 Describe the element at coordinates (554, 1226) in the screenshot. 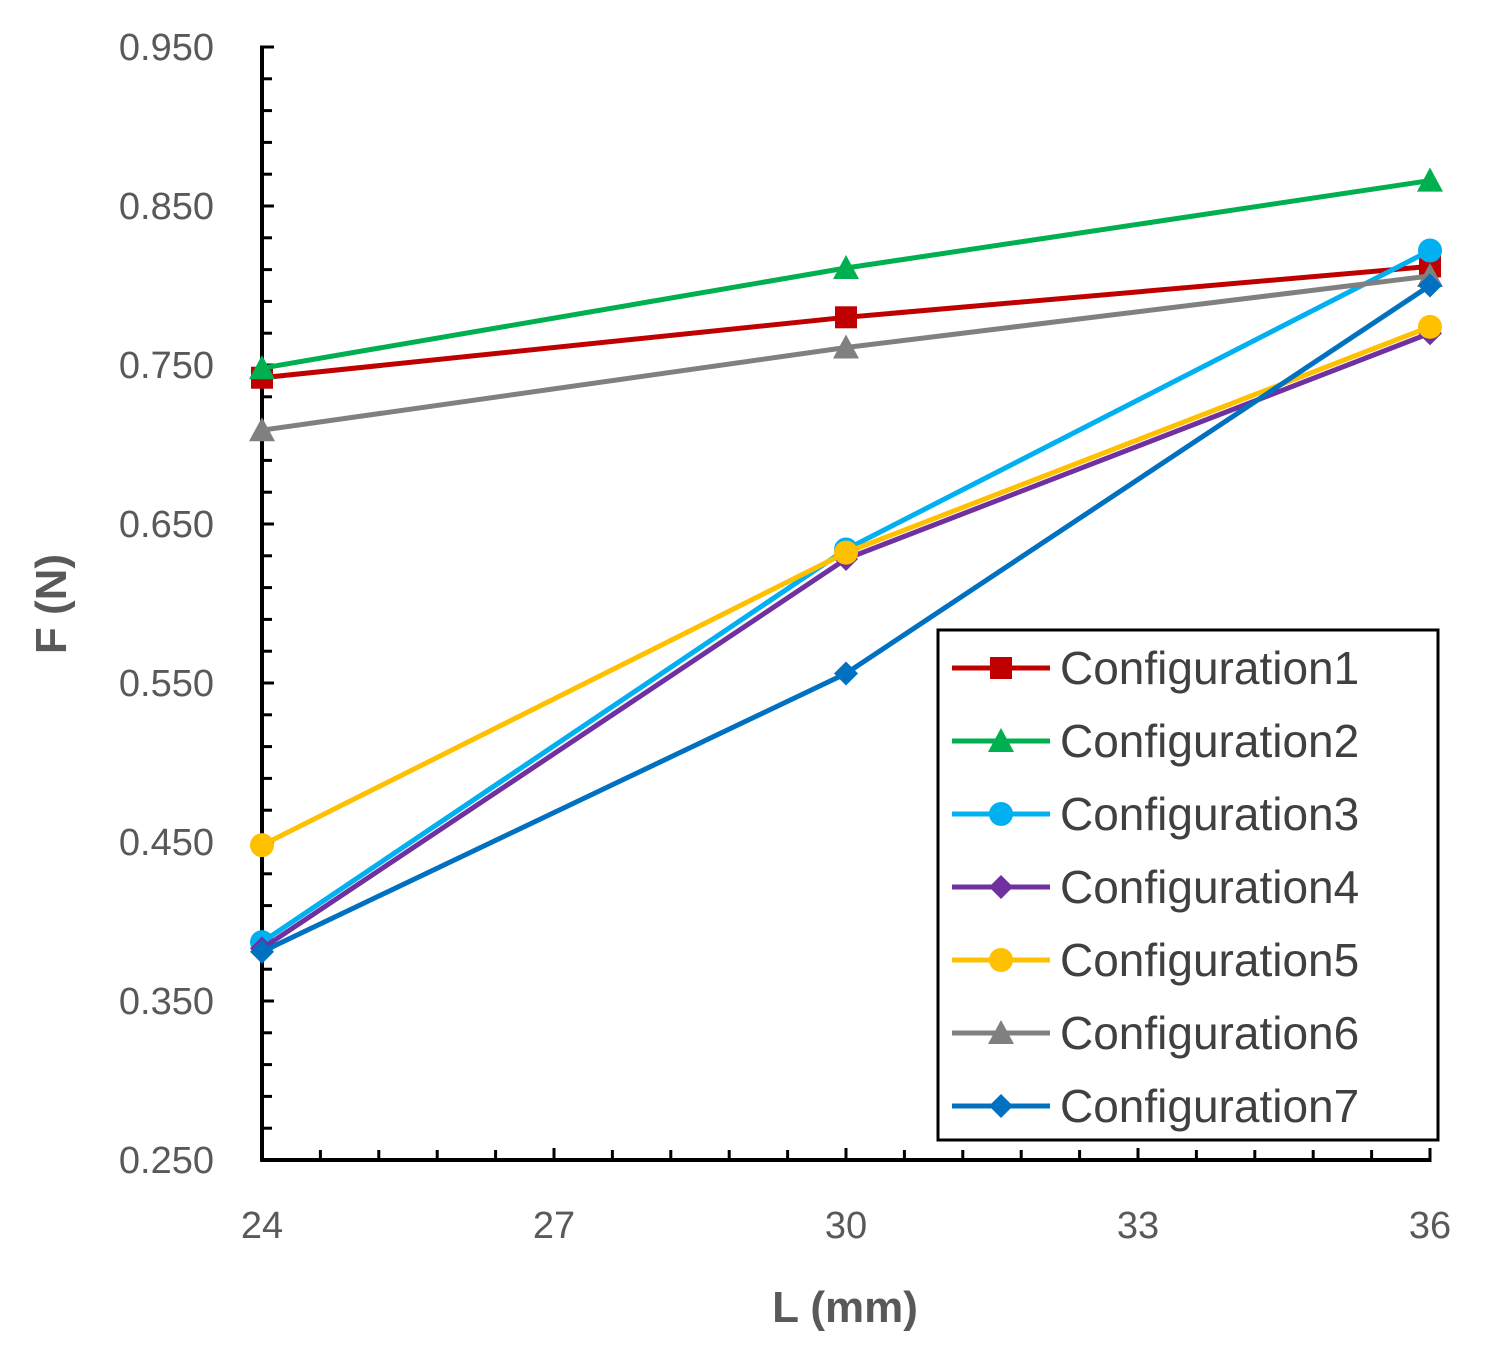

I see `x-tick-label: 27` at that location.